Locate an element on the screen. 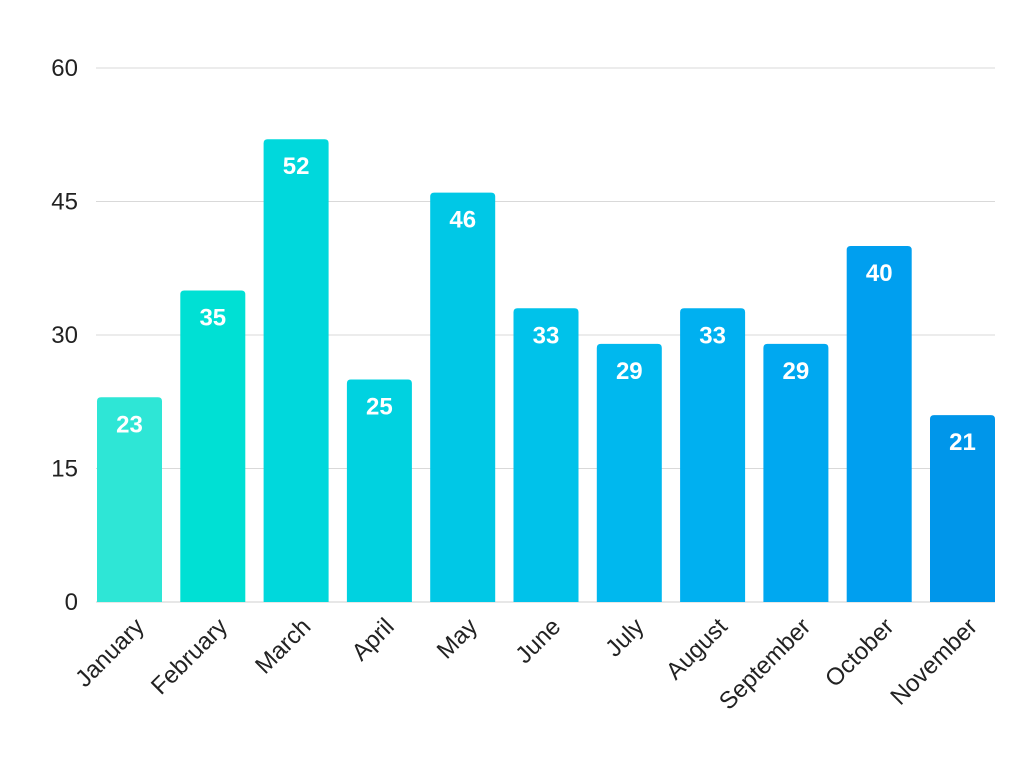  bar-february is located at coordinates (213, 446).